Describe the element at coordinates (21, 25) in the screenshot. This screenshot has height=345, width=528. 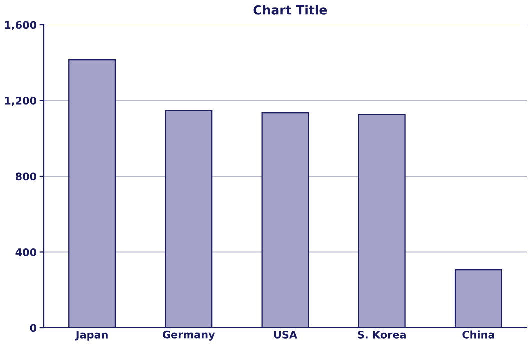
I see `y-tick-label: 1,600` at that location.